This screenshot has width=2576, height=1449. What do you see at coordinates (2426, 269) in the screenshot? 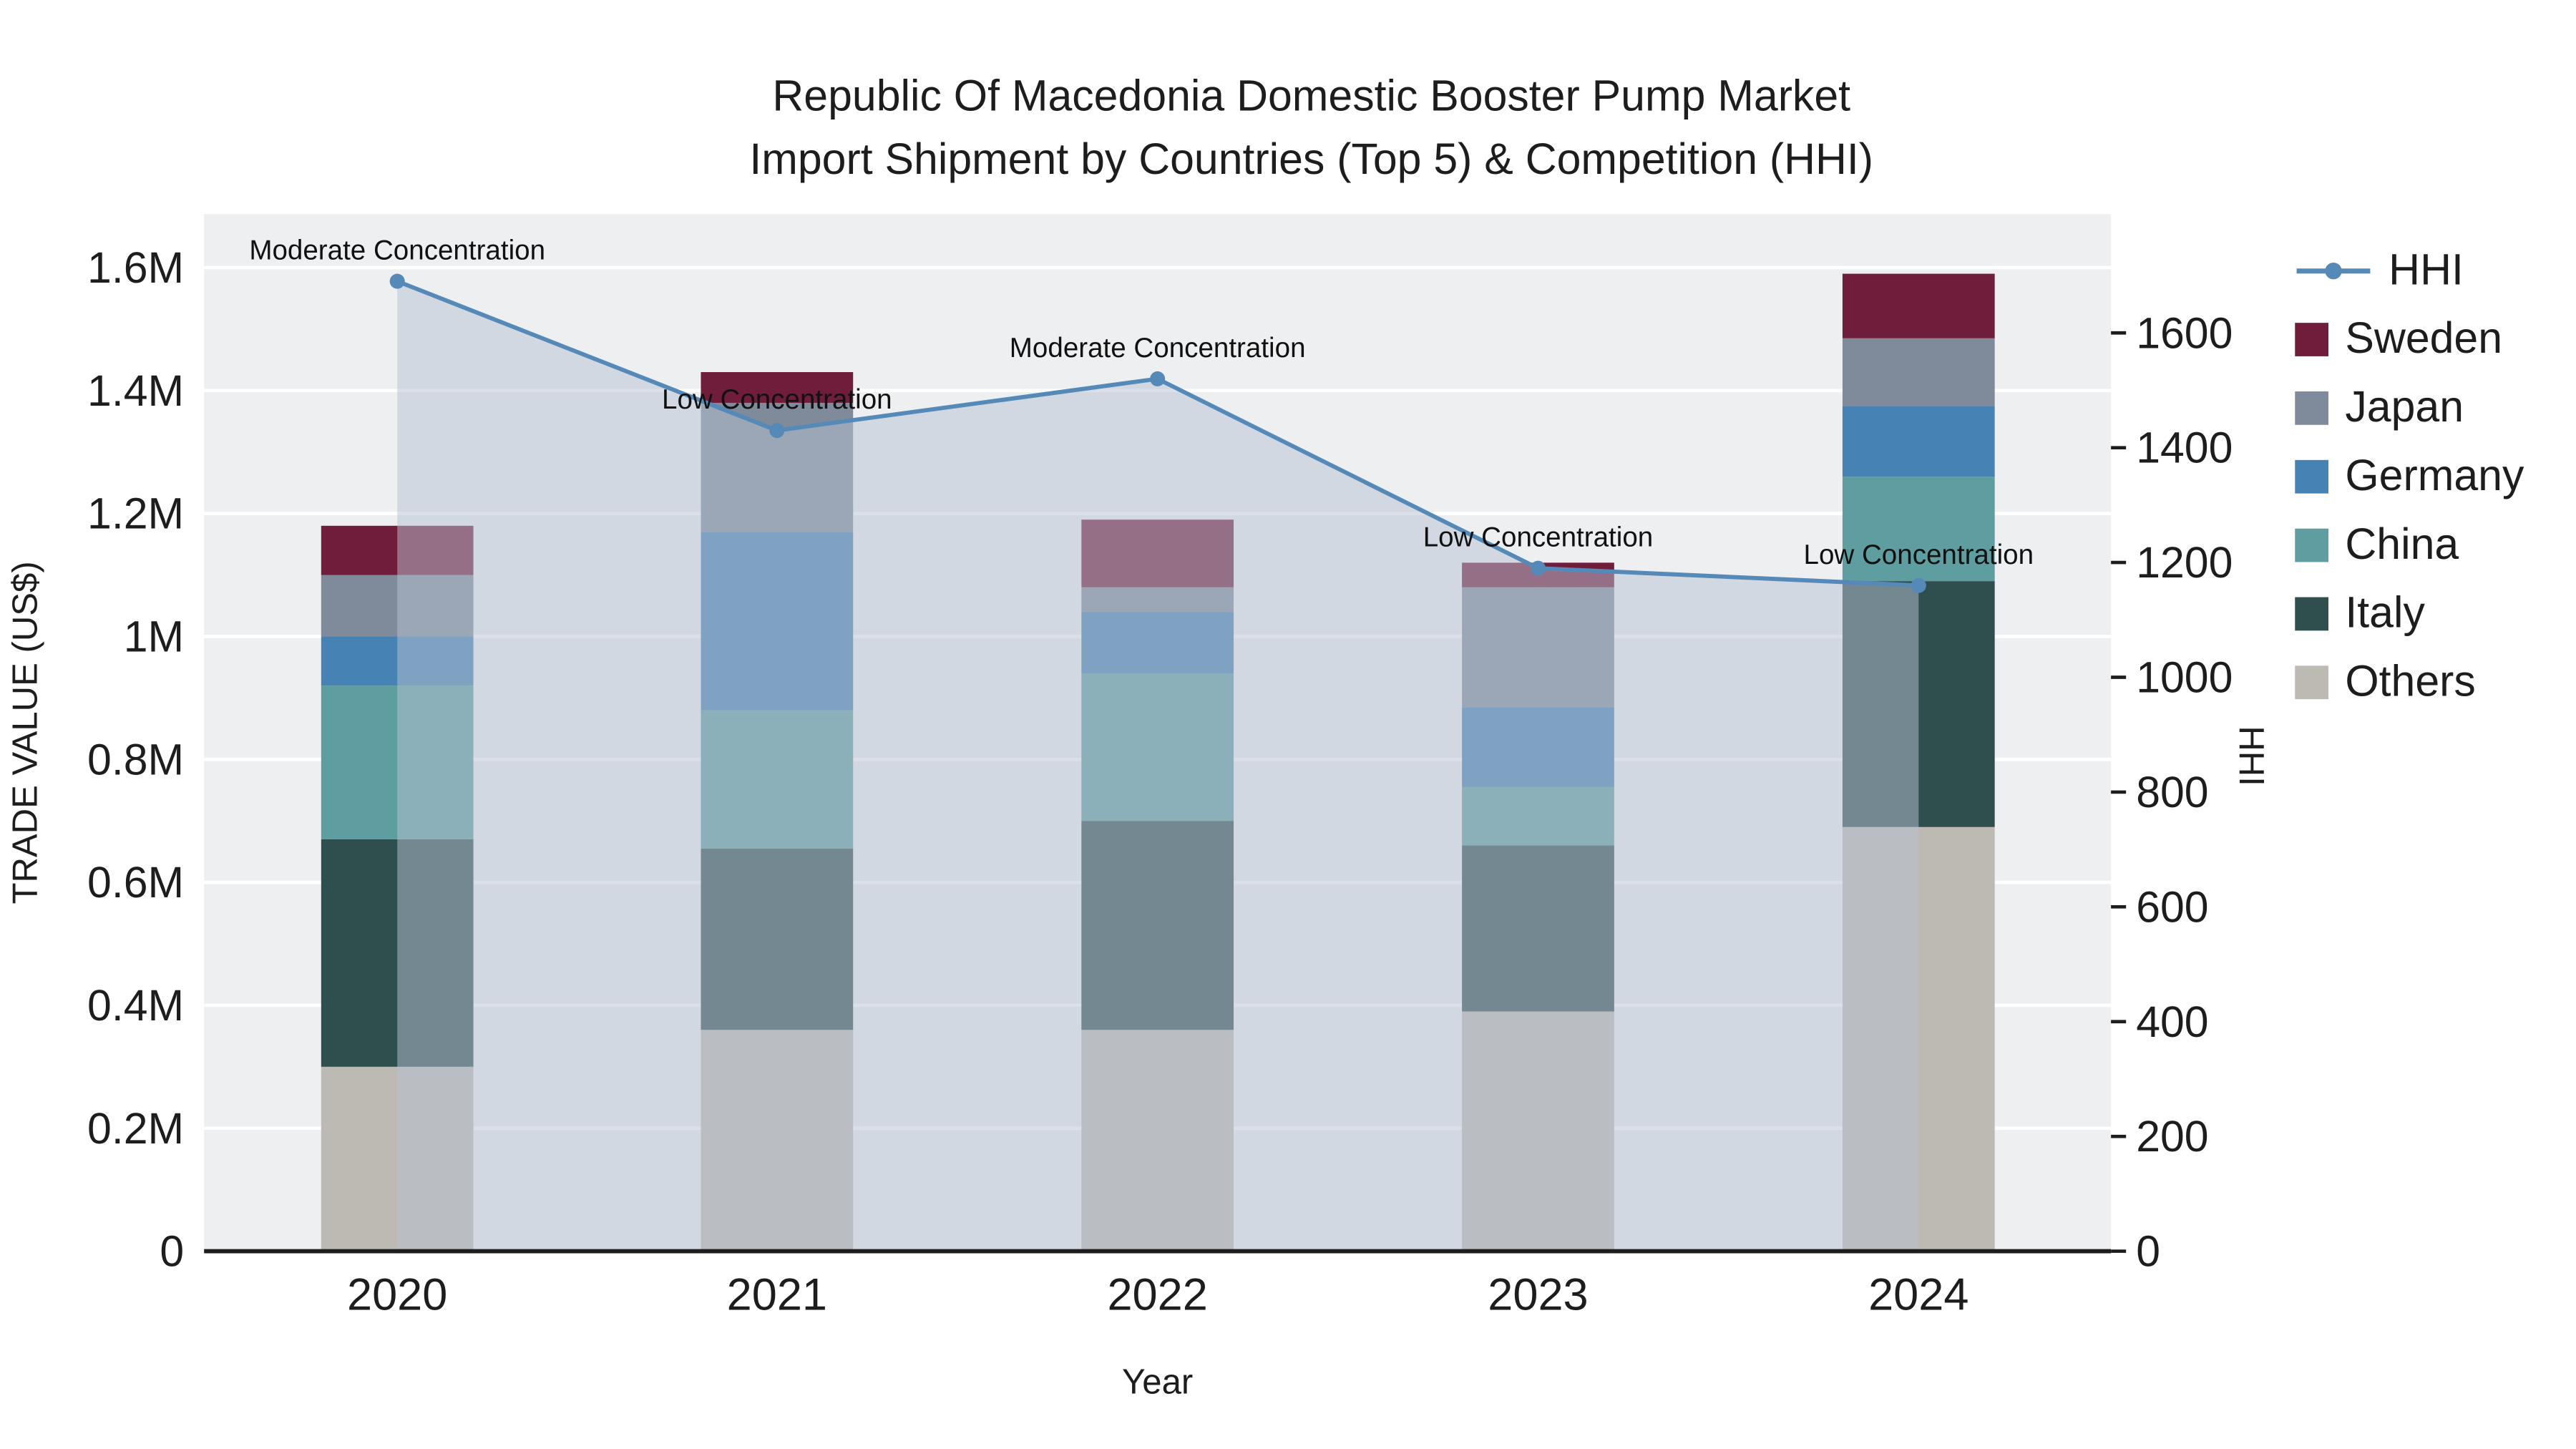
I see `legend-label: HHI` at bounding box center [2426, 269].